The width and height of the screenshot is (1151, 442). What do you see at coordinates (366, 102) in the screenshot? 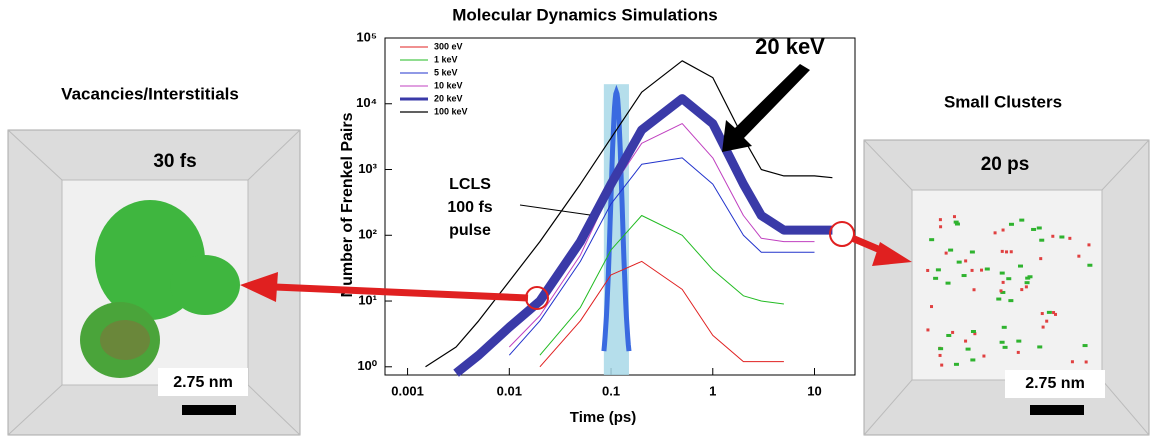
I see `y-tick-label: 10⁴` at bounding box center [366, 102].